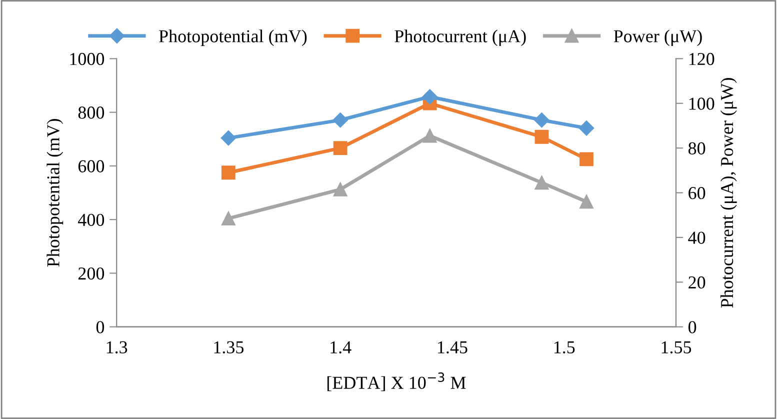 Image resolution: width=777 pixels, height=419 pixels. What do you see at coordinates (229, 347) in the screenshot?
I see `x-tick-label: 1.35` at bounding box center [229, 347].